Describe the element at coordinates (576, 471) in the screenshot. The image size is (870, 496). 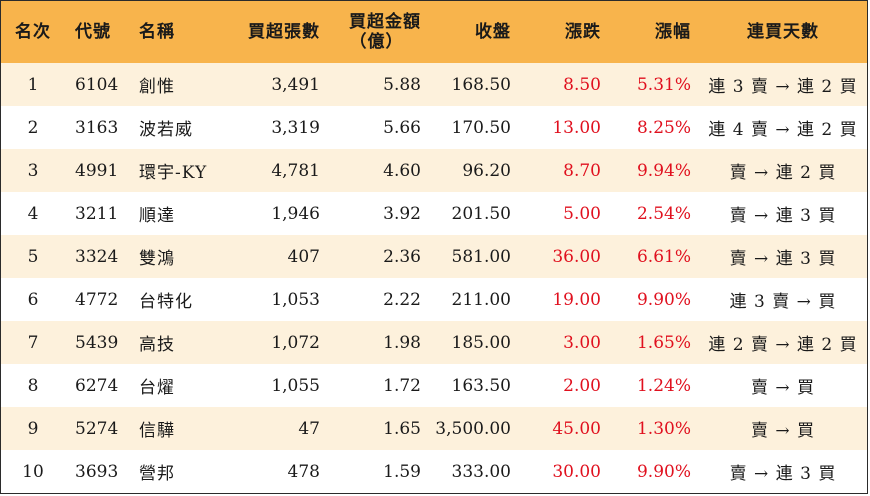
I see `cell-change: 30.00` at that location.